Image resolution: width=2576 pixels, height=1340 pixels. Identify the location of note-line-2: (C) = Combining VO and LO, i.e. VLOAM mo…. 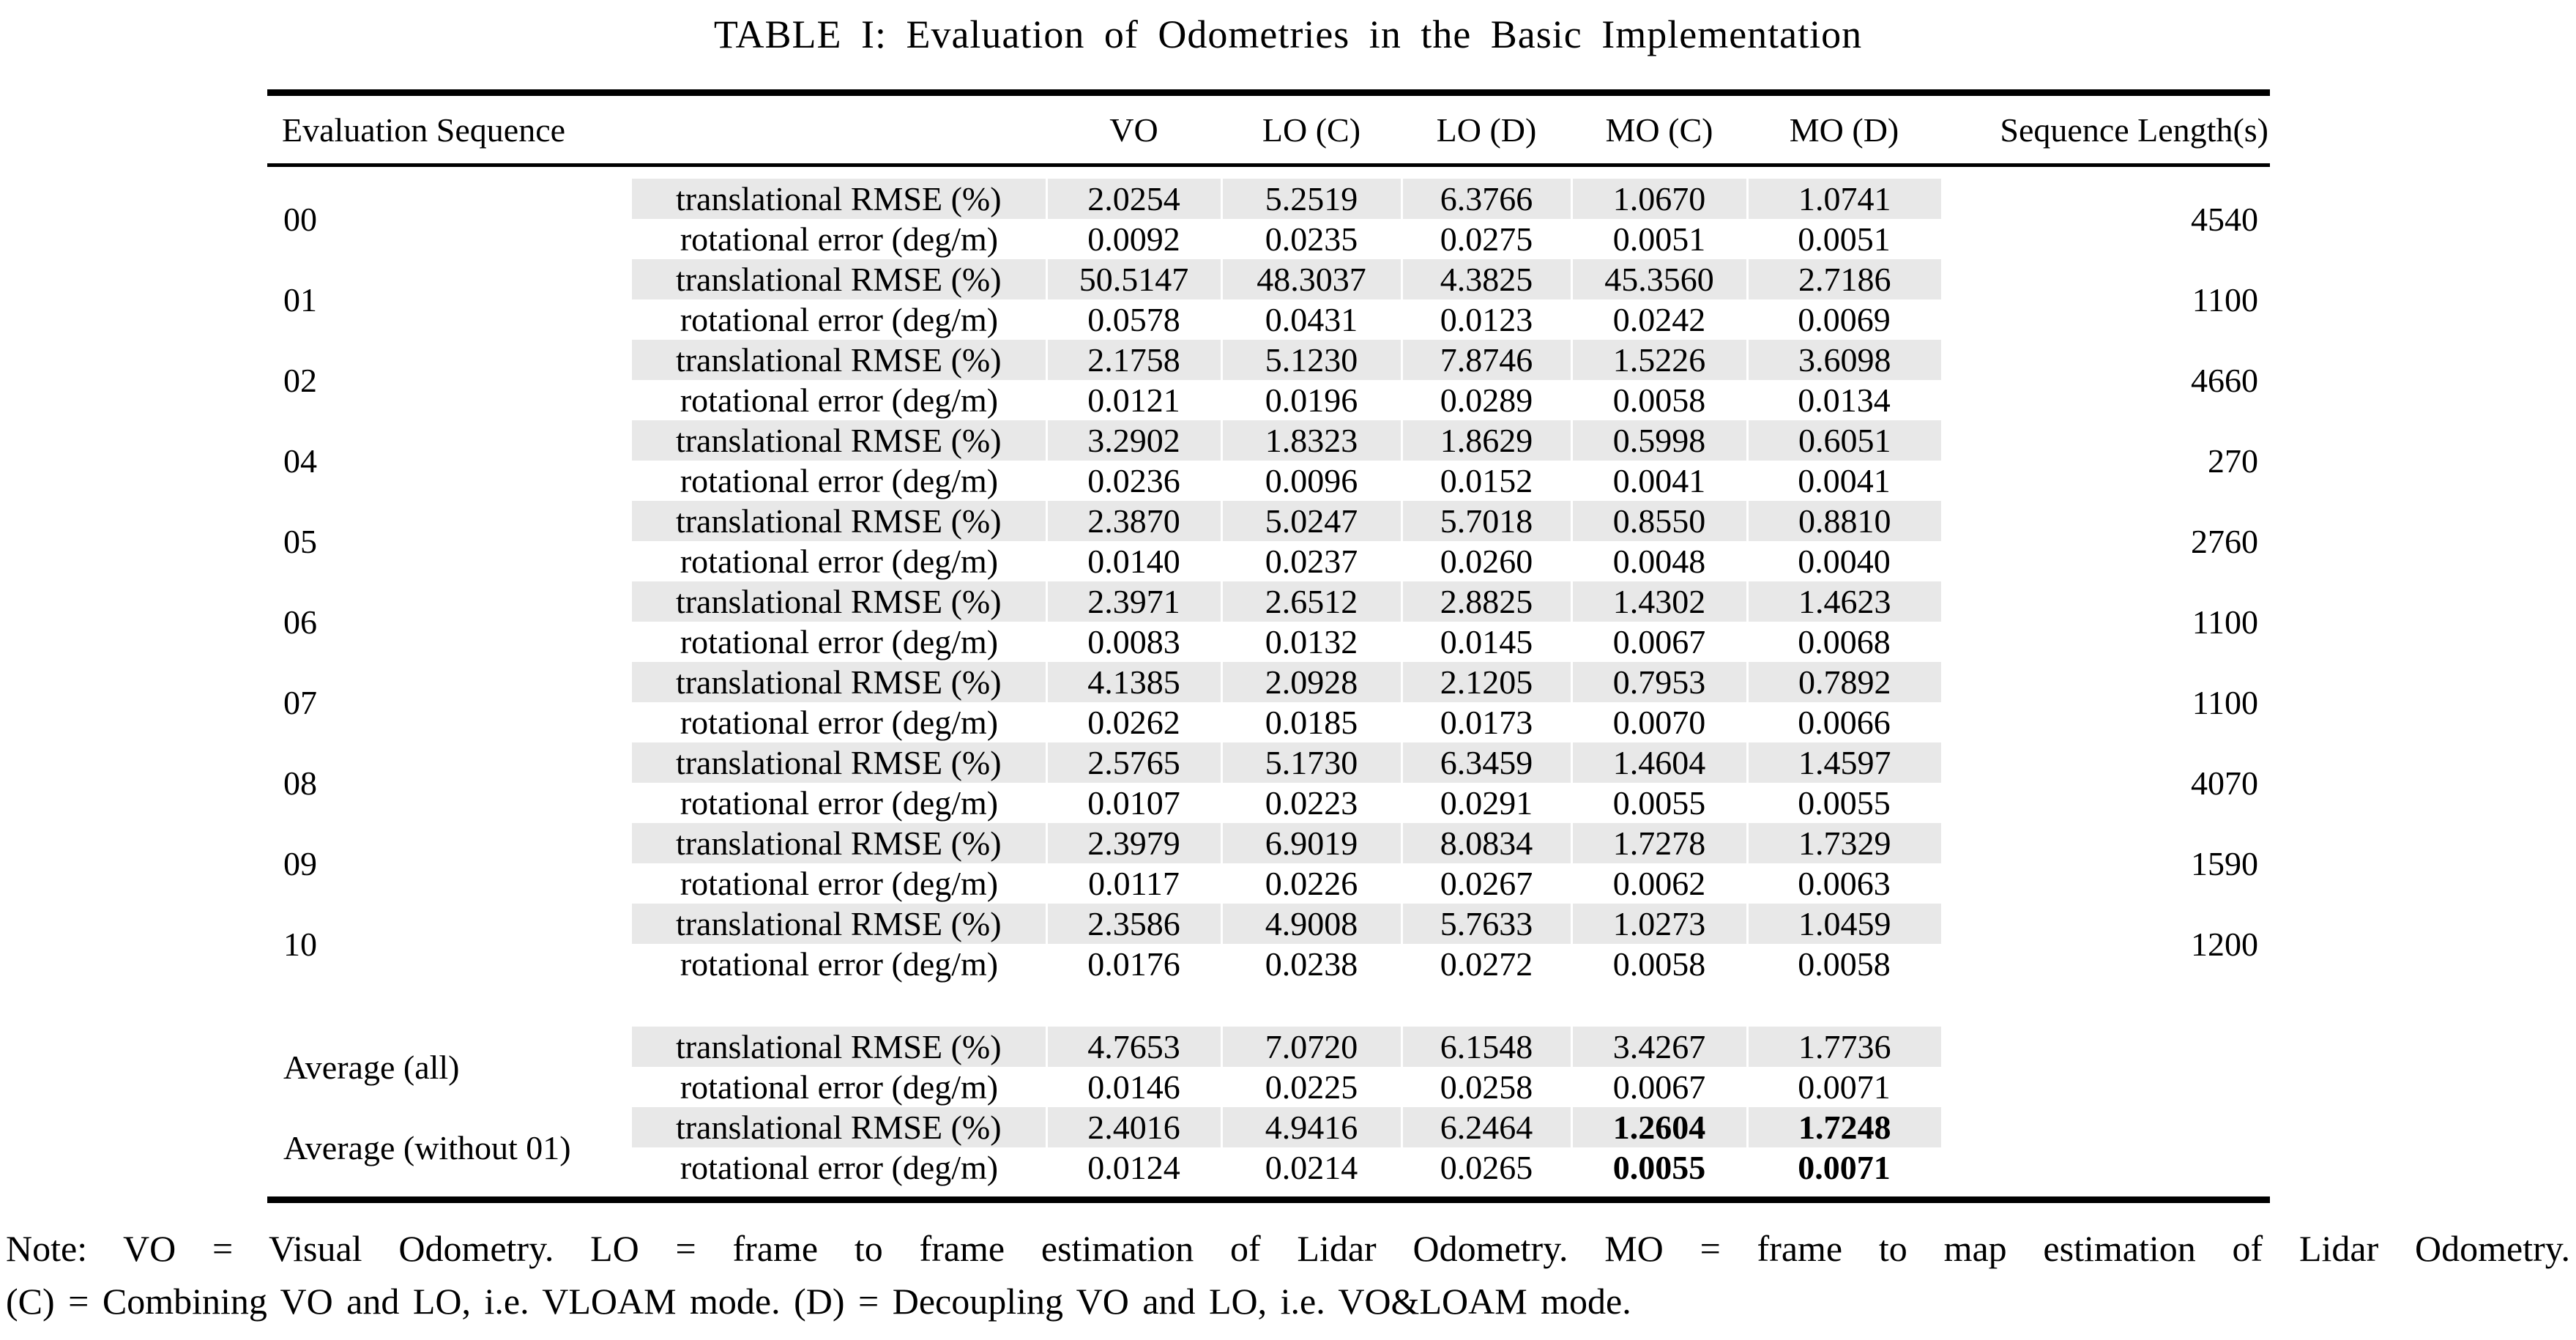
(818, 1301).